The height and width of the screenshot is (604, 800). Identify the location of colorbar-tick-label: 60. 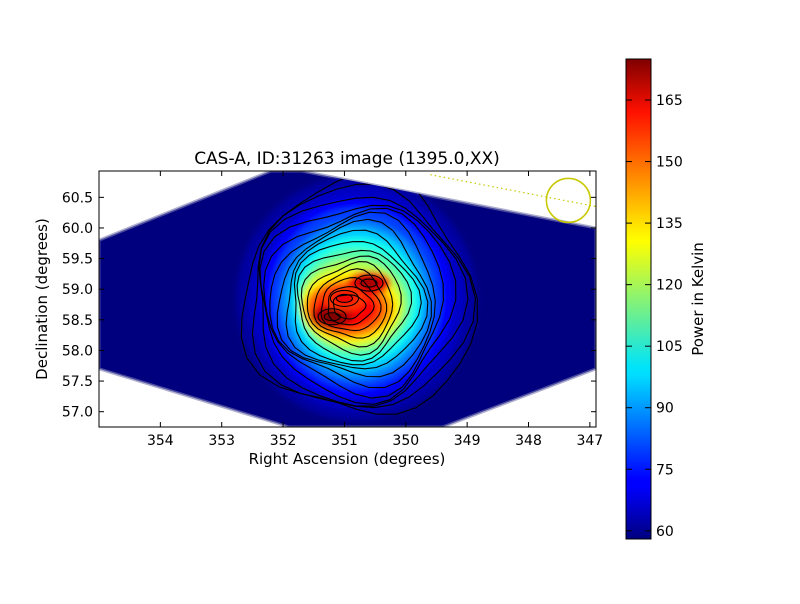
(665, 532).